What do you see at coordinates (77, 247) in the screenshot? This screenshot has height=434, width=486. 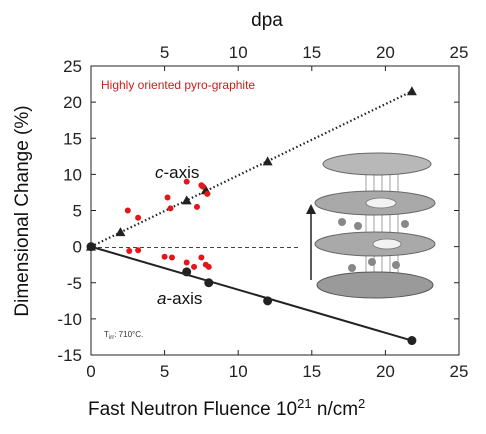 I see `y-tick-label: 0` at bounding box center [77, 247].